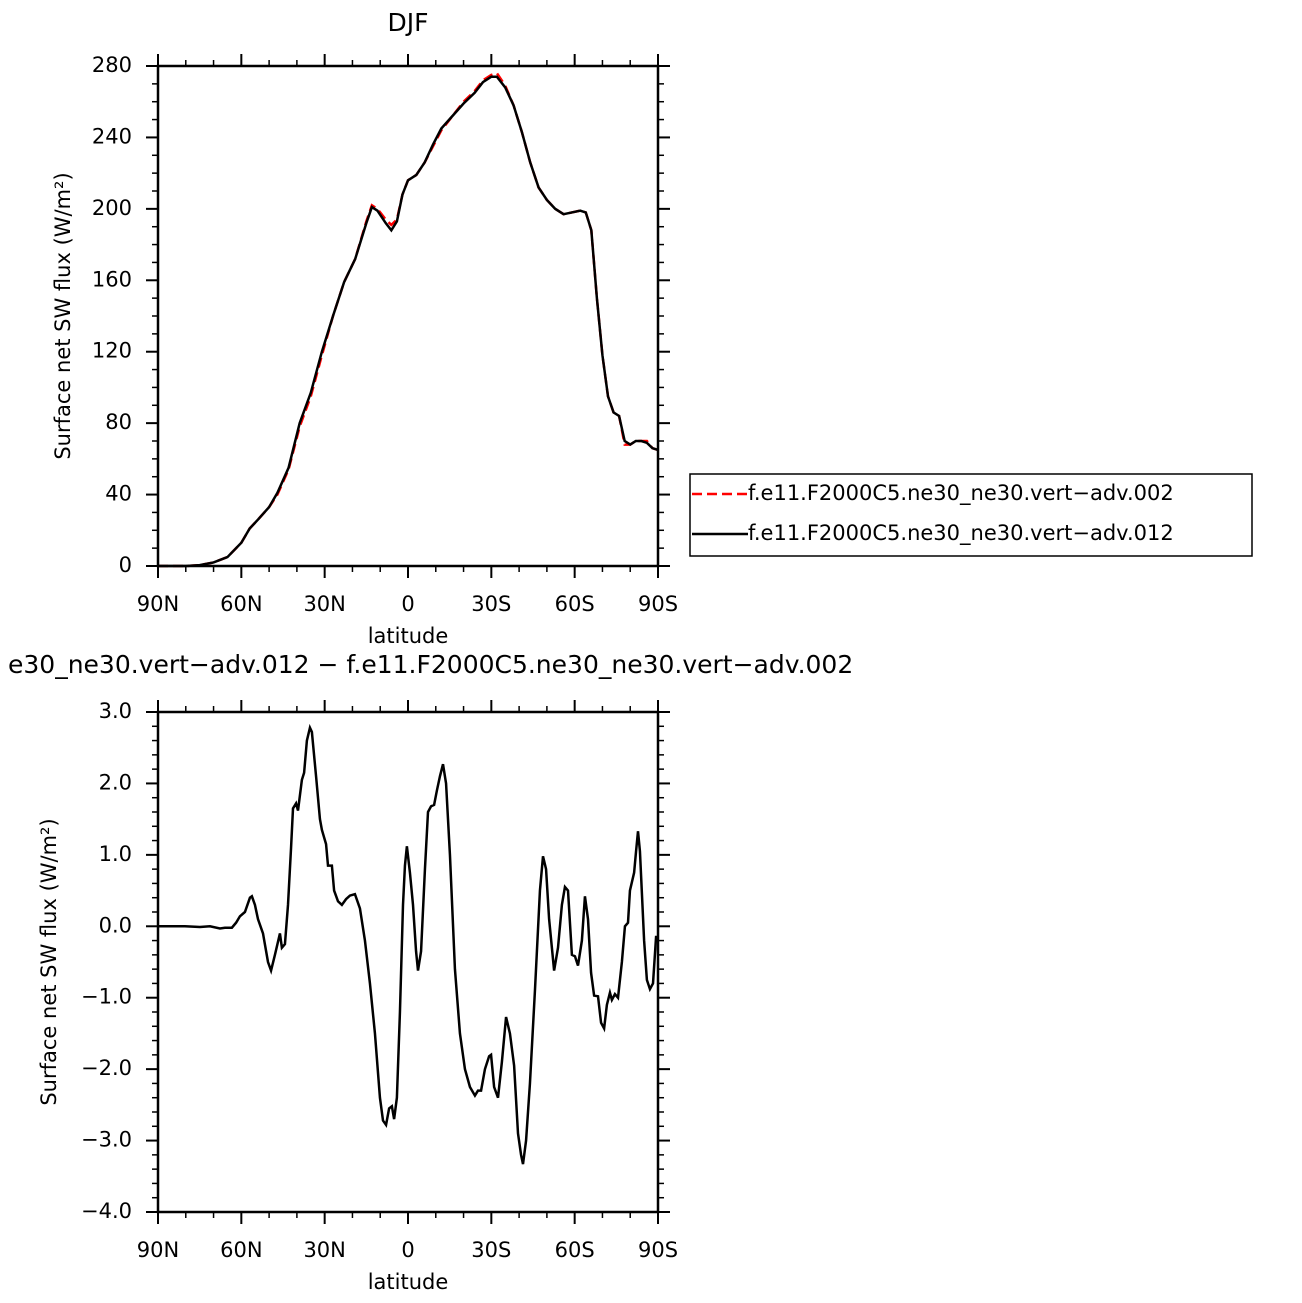 Image resolution: width=1302 pixels, height=1303 pixels. I want to click on legend-box, so click(971, 515).